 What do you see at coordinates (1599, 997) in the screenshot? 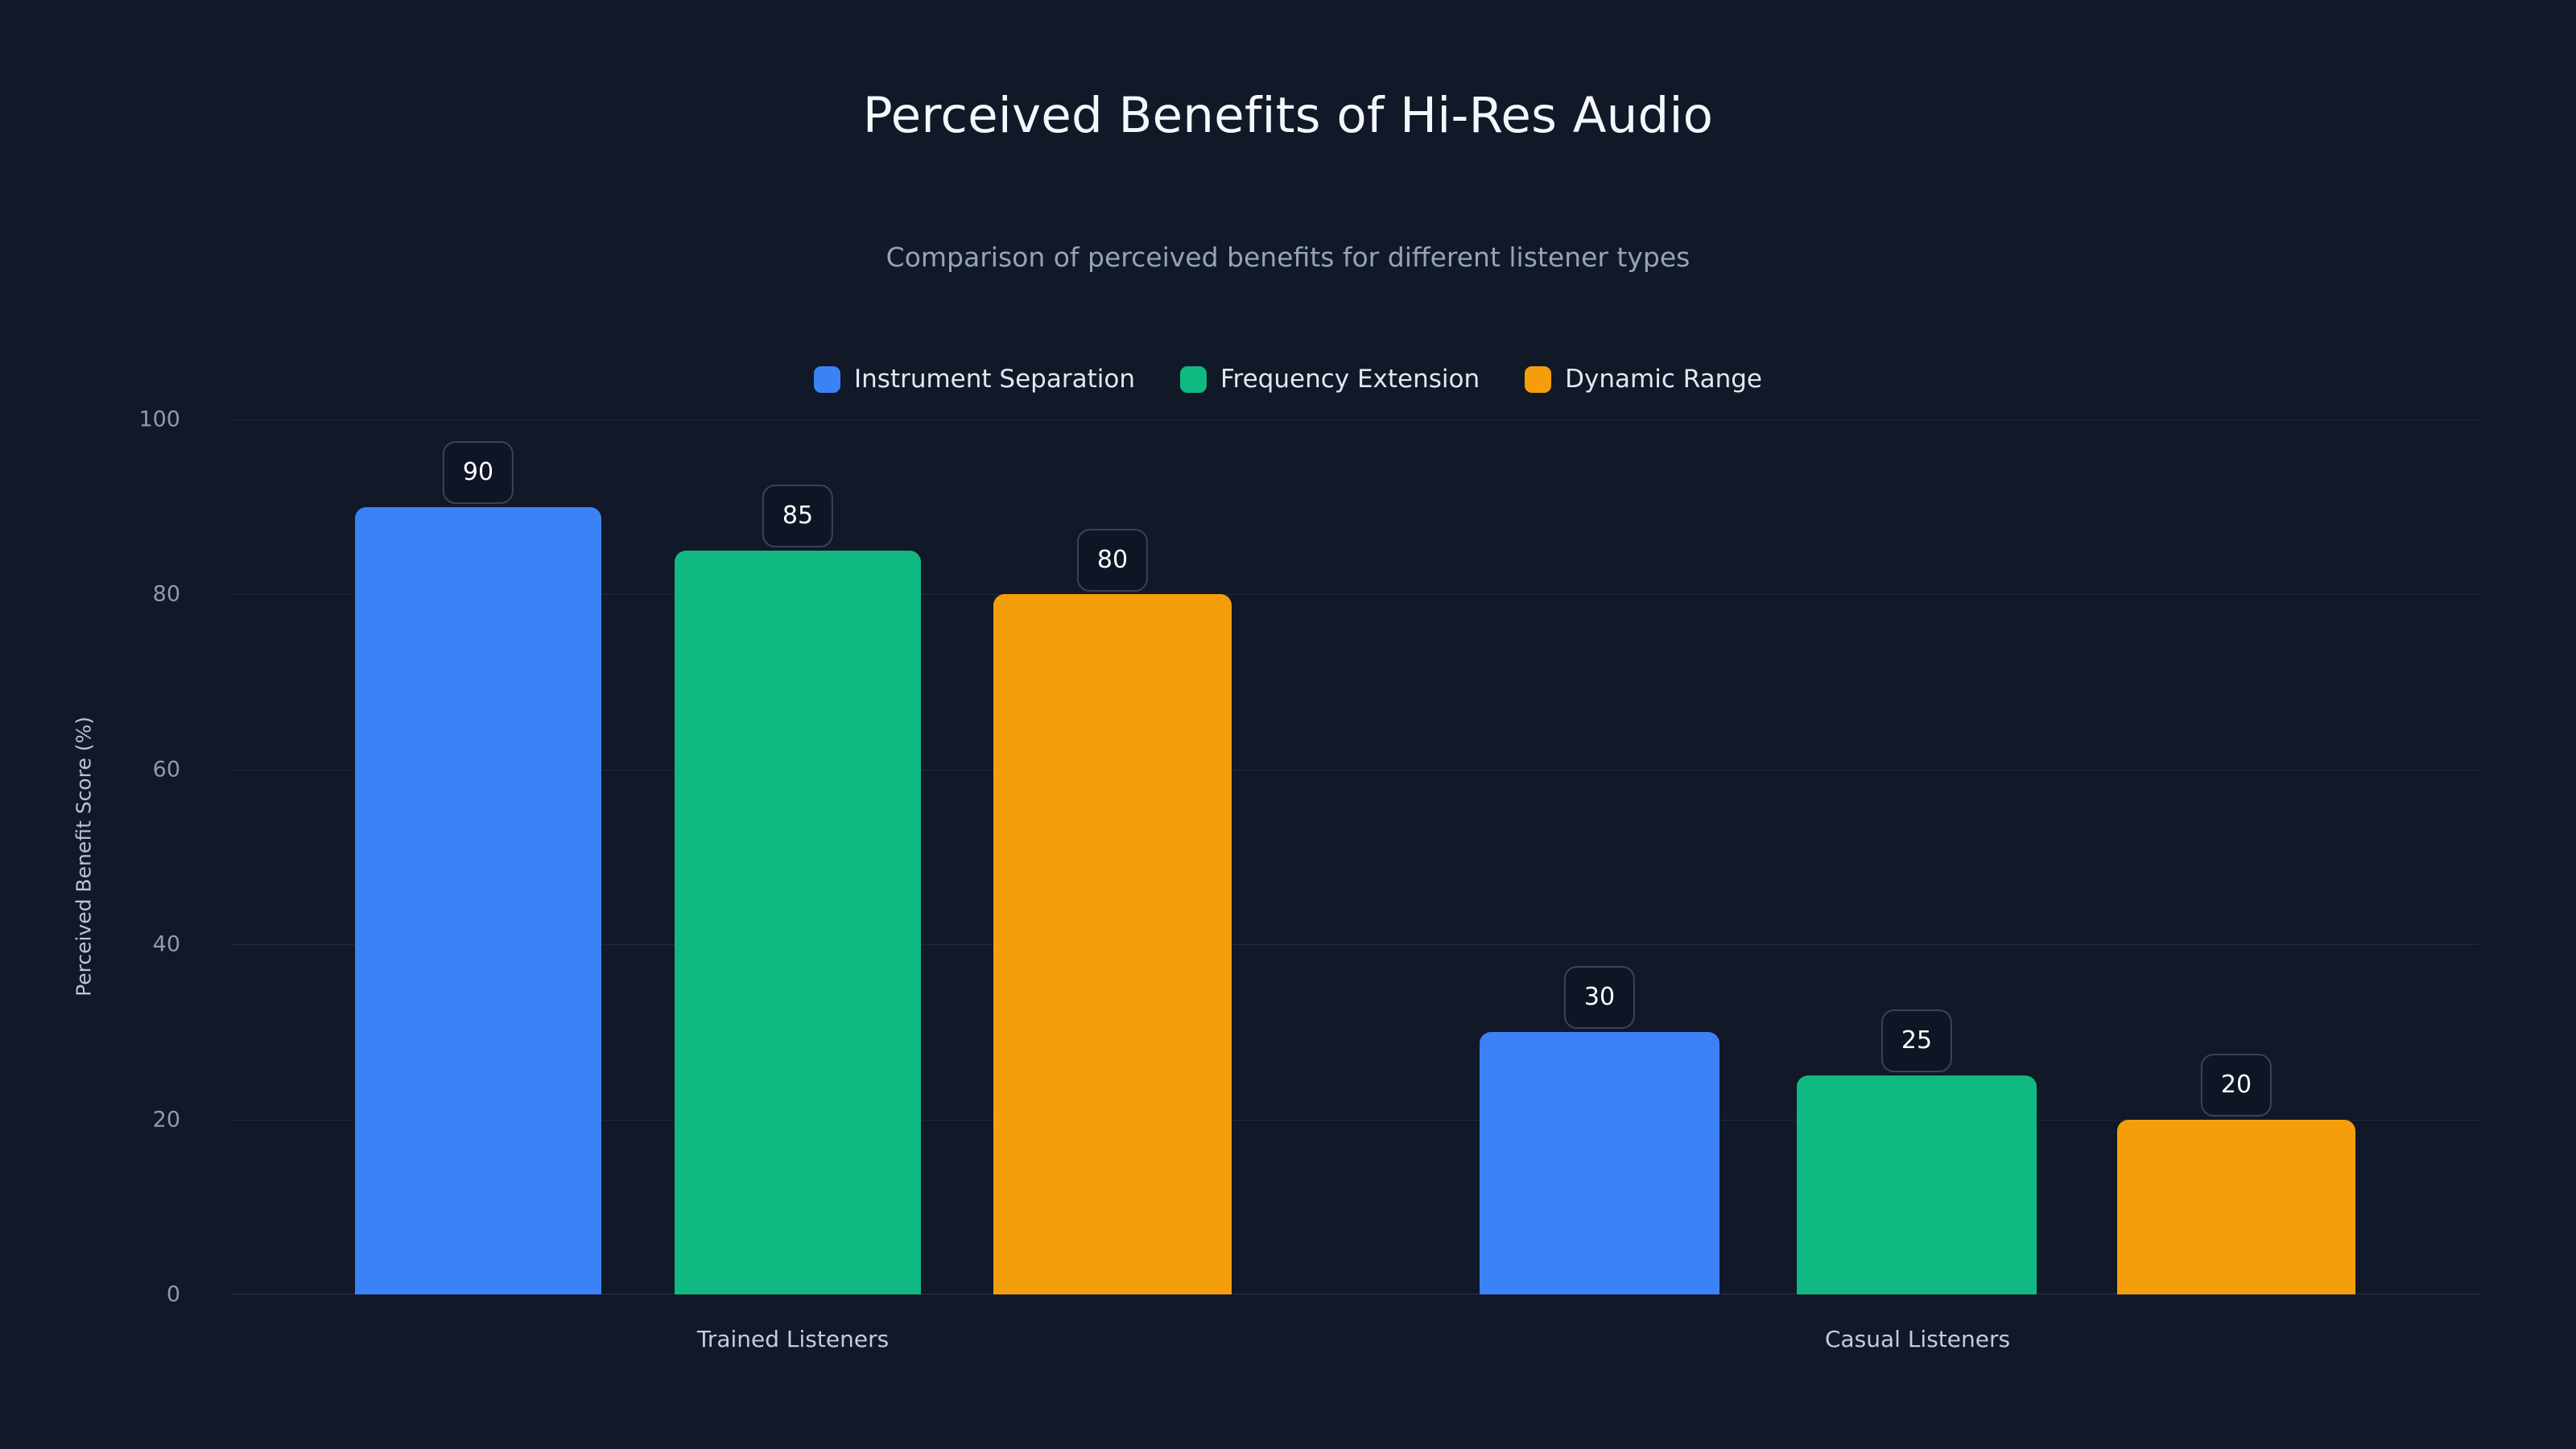
I see `value-badge: 30` at bounding box center [1599, 997].